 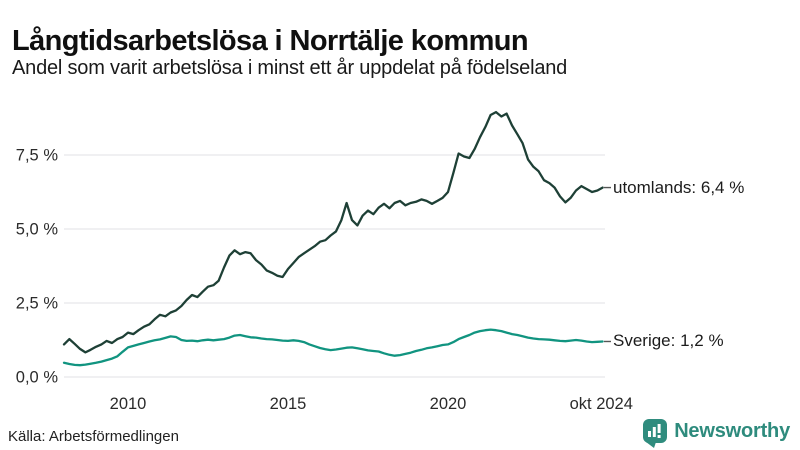 I want to click on x-axis-tick-label: 2015, so click(x=288, y=404).